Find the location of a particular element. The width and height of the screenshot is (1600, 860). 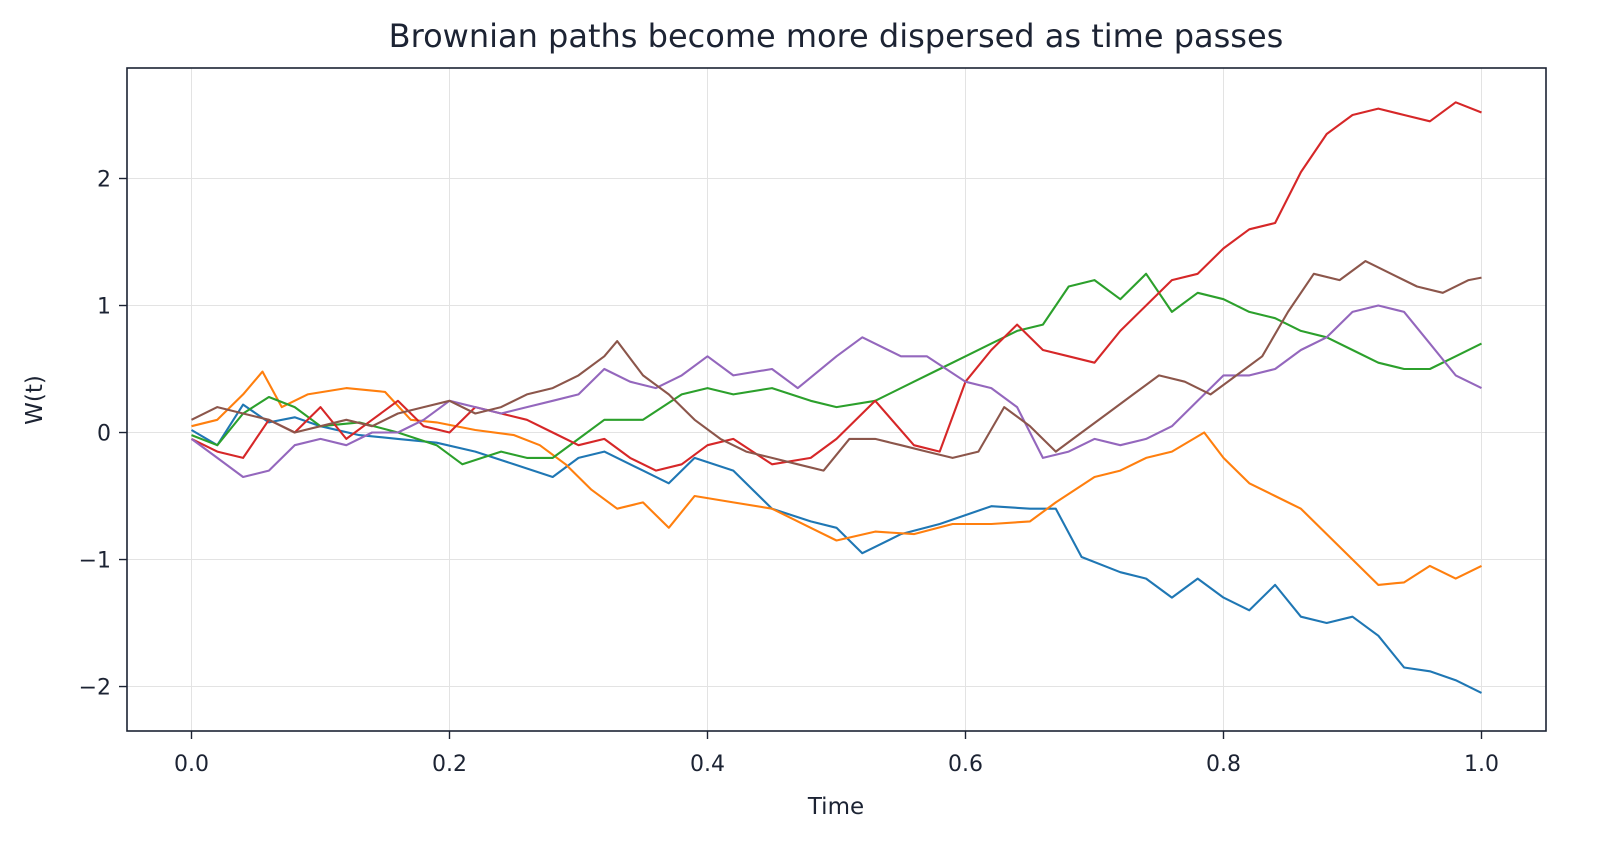

y-tick-label: 0 is located at coordinates (104, 434).